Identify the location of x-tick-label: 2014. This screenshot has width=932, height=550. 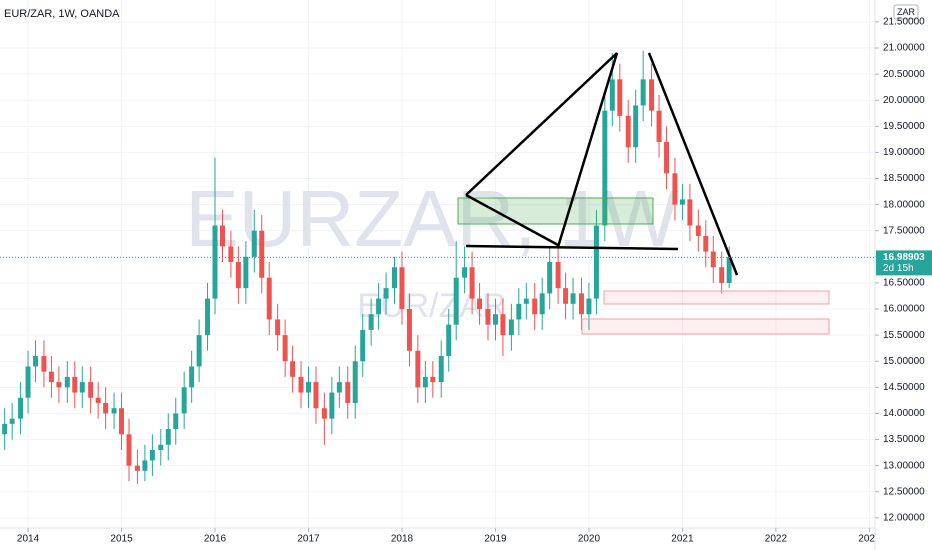
(28, 539).